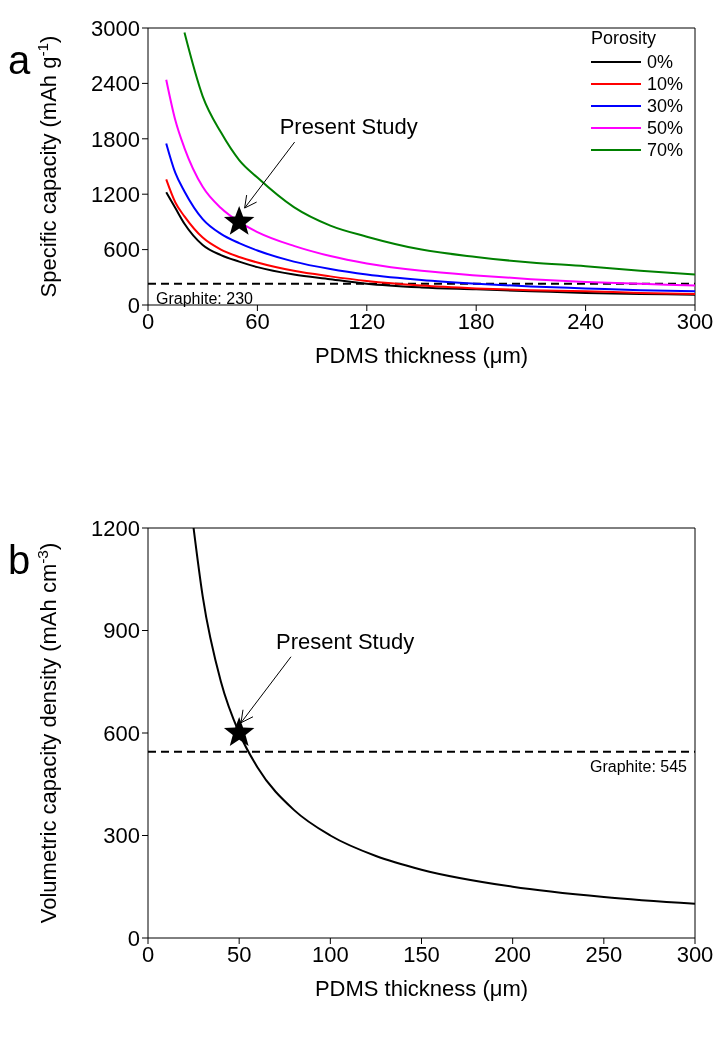 The image size is (723, 1048). Describe the element at coordinates (623, 38) in the screenshot. I see `legend-title: Porosity` at that location.